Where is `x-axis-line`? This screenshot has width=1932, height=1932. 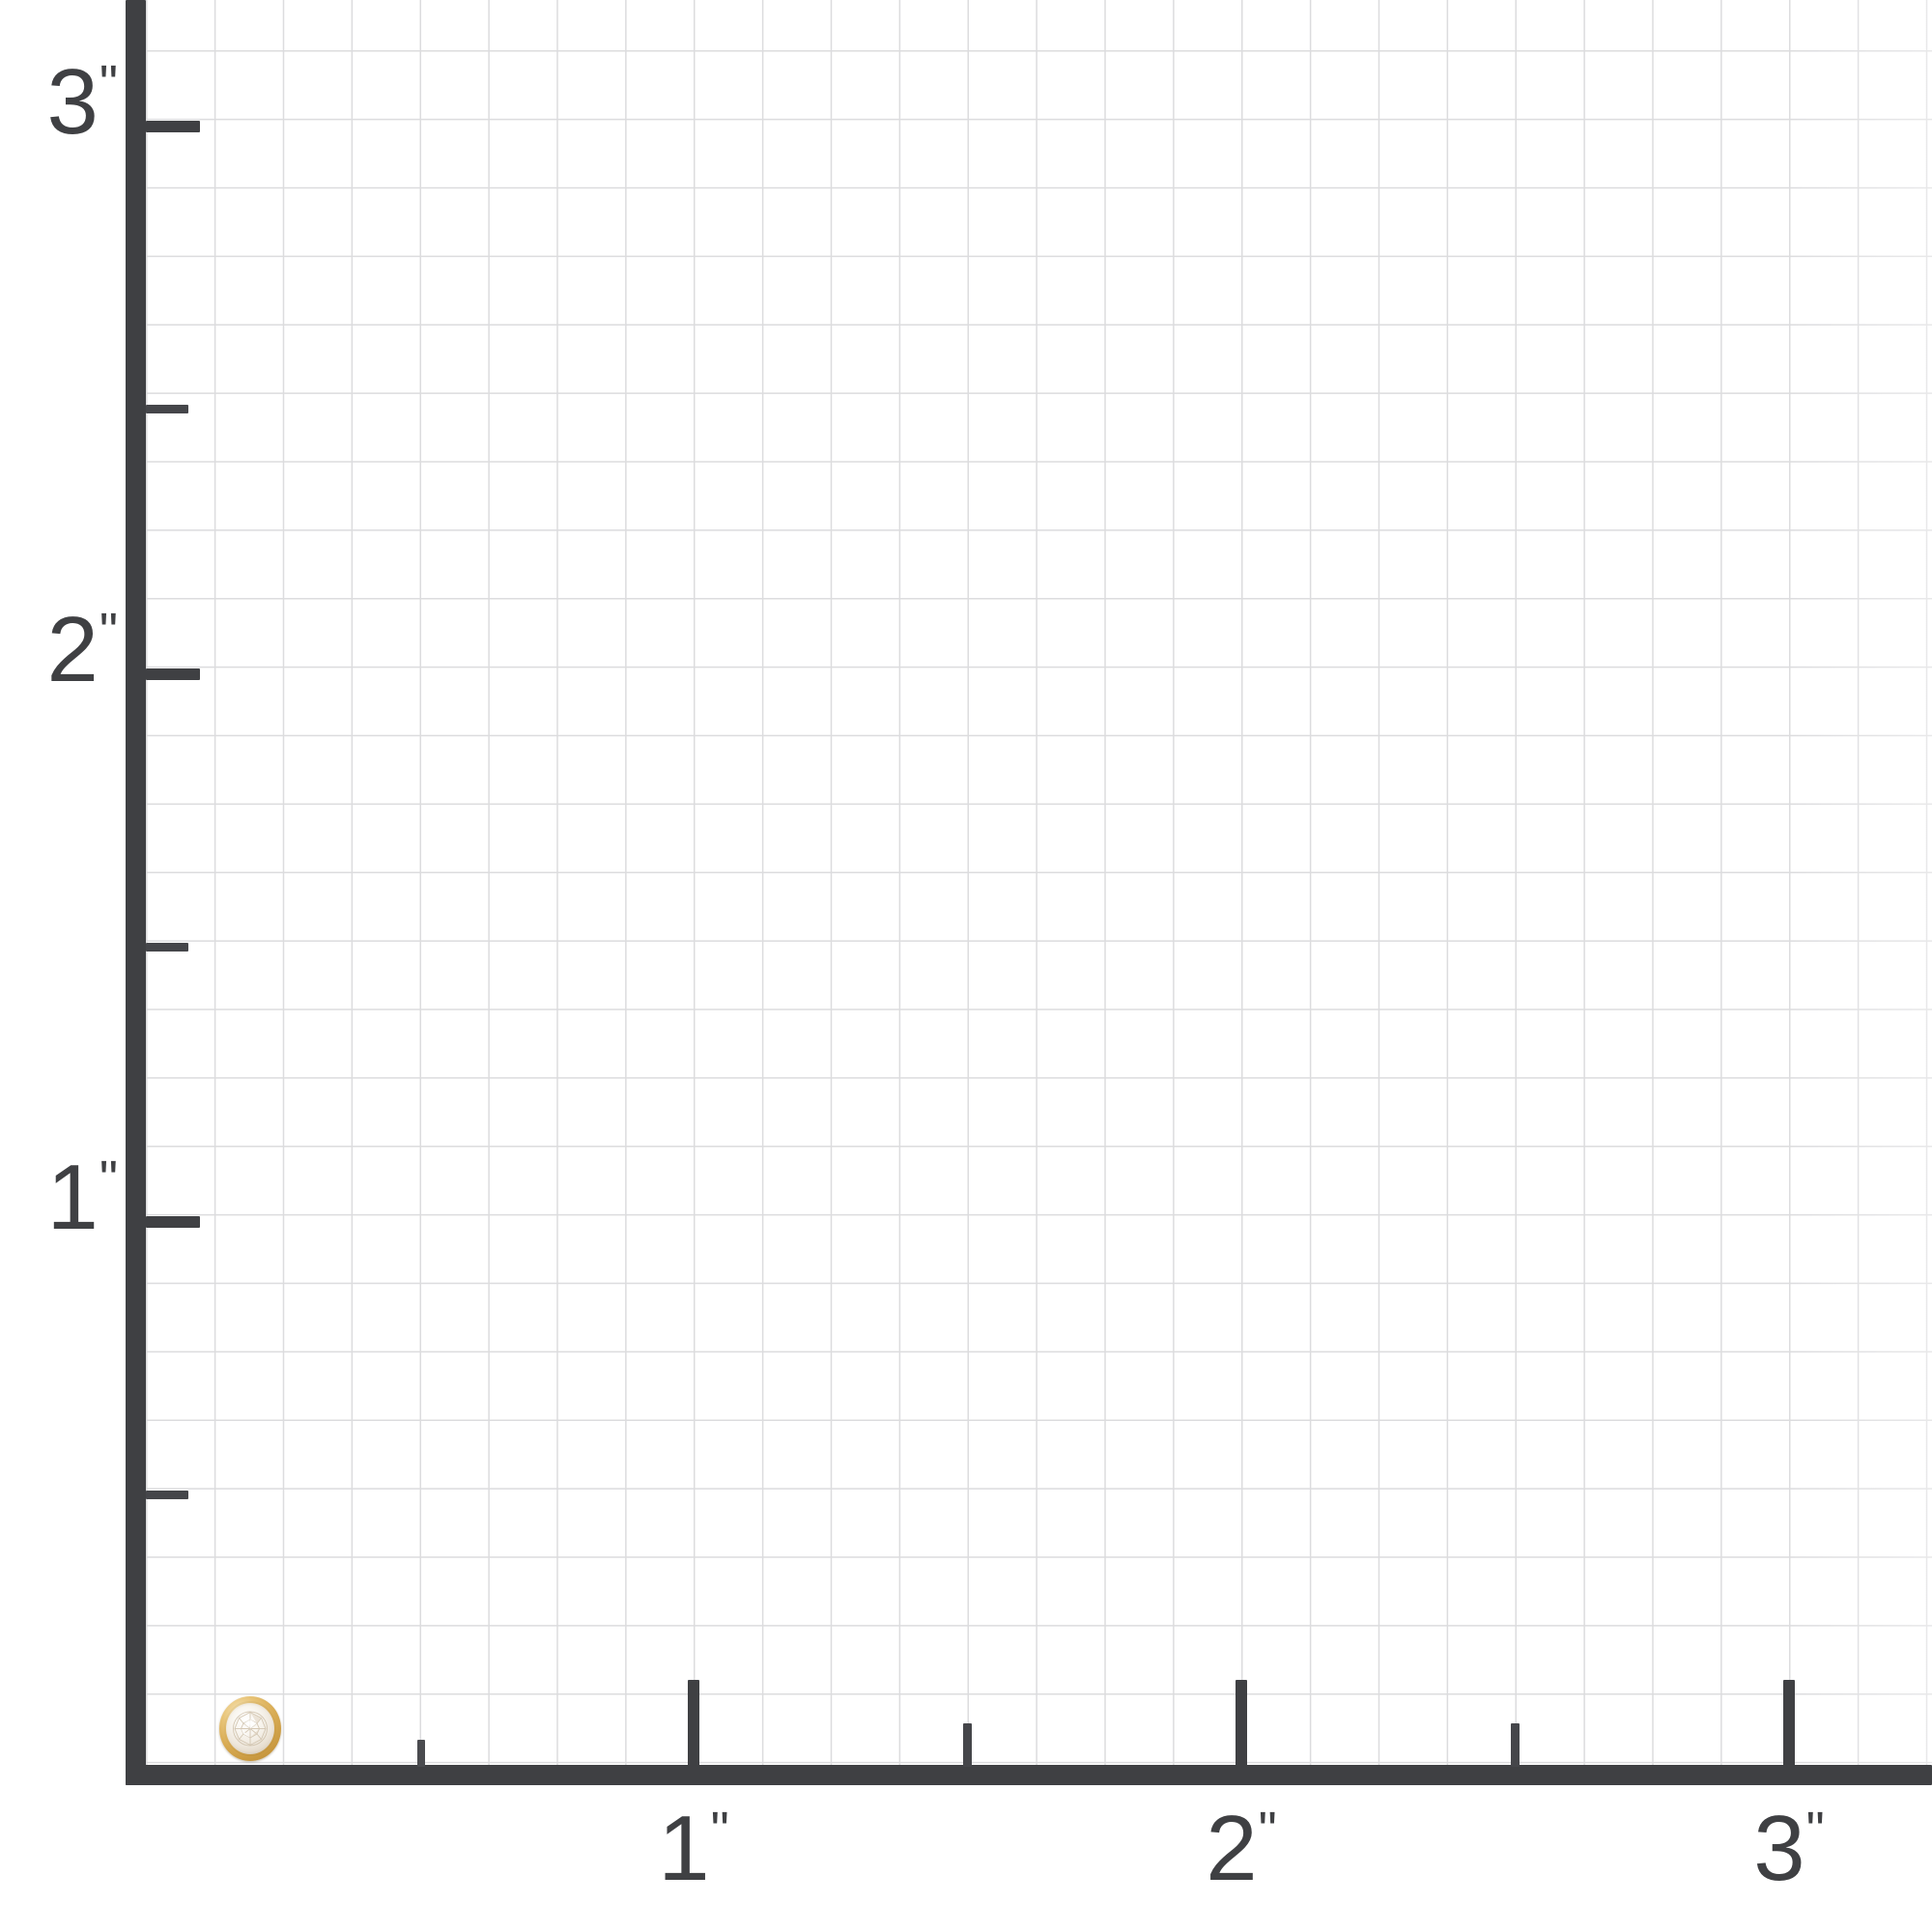
x-axis-line is located at coordinates (1029, 1775).